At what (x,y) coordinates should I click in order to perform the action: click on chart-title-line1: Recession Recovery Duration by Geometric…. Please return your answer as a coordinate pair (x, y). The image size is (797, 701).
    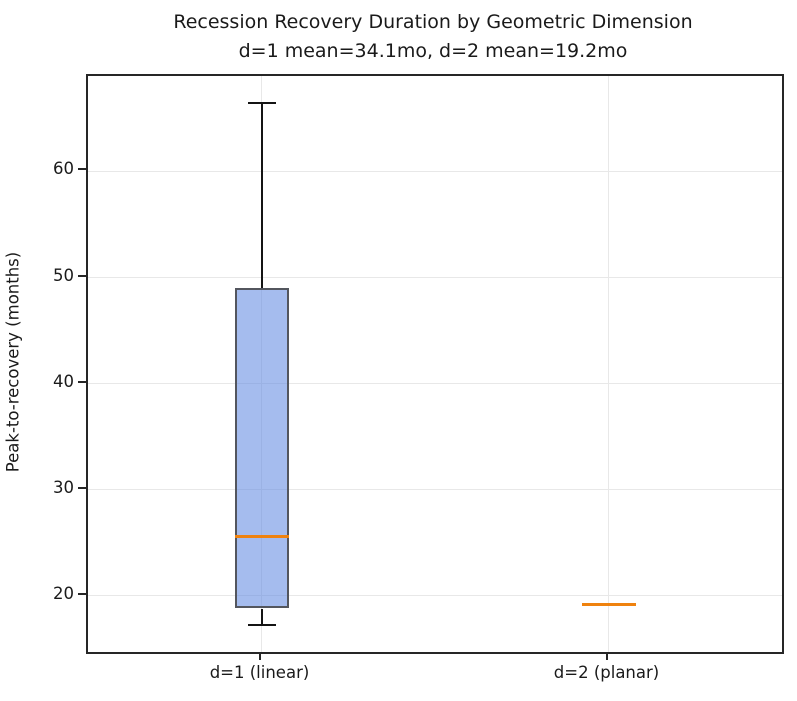
    Looking at the image, I should click on (433, 22).